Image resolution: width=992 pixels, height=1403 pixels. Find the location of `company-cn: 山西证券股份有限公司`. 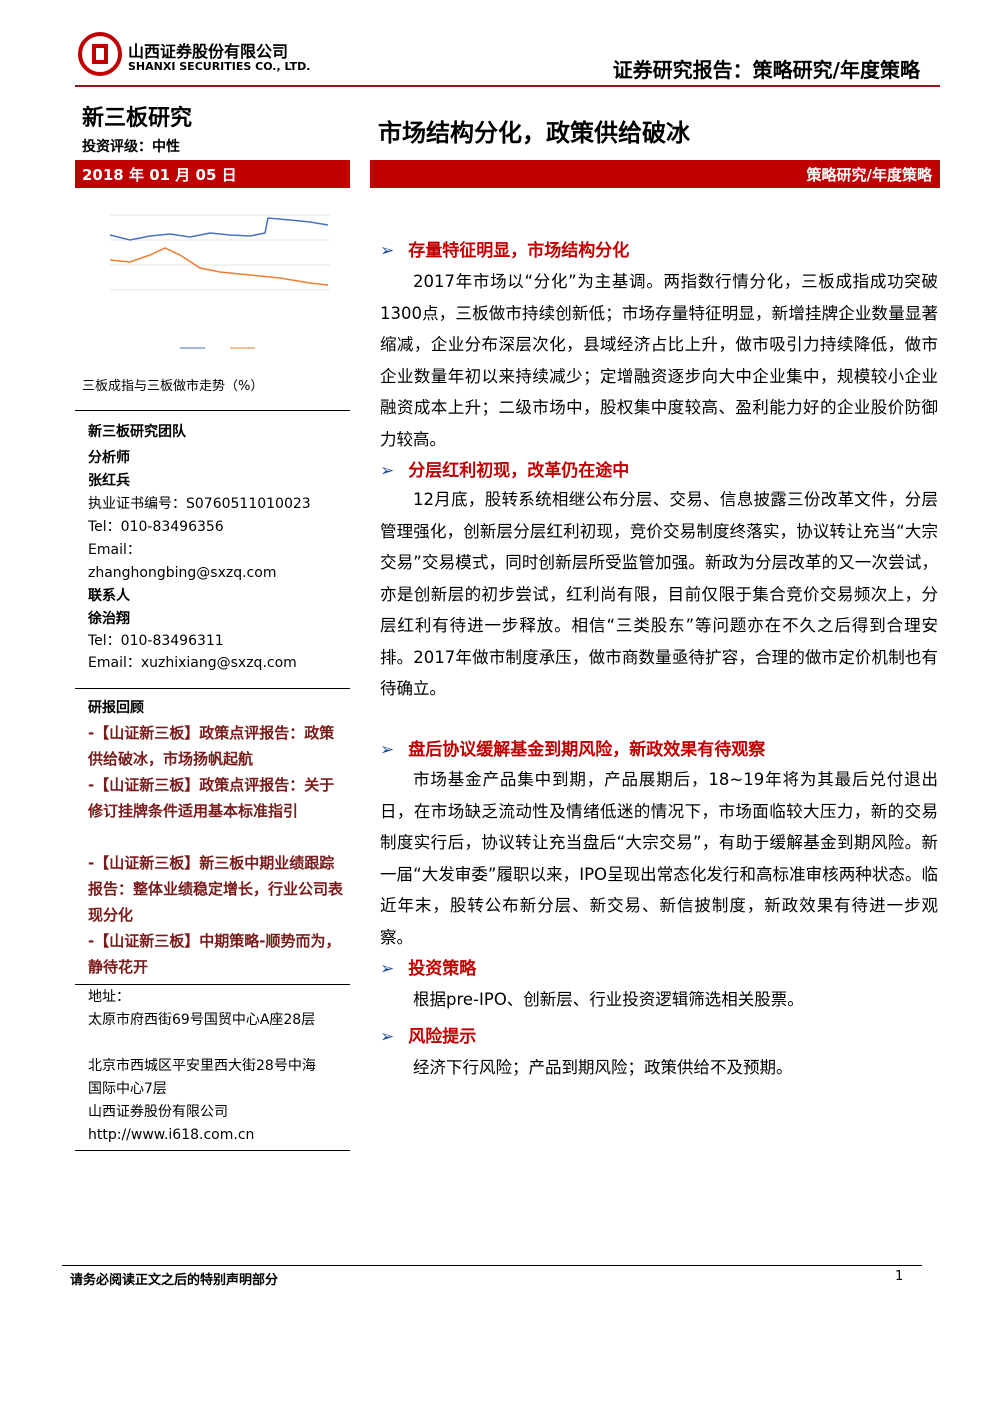

company-cn: 山西证券股份有限公司 is located at coordinates (208, 51).